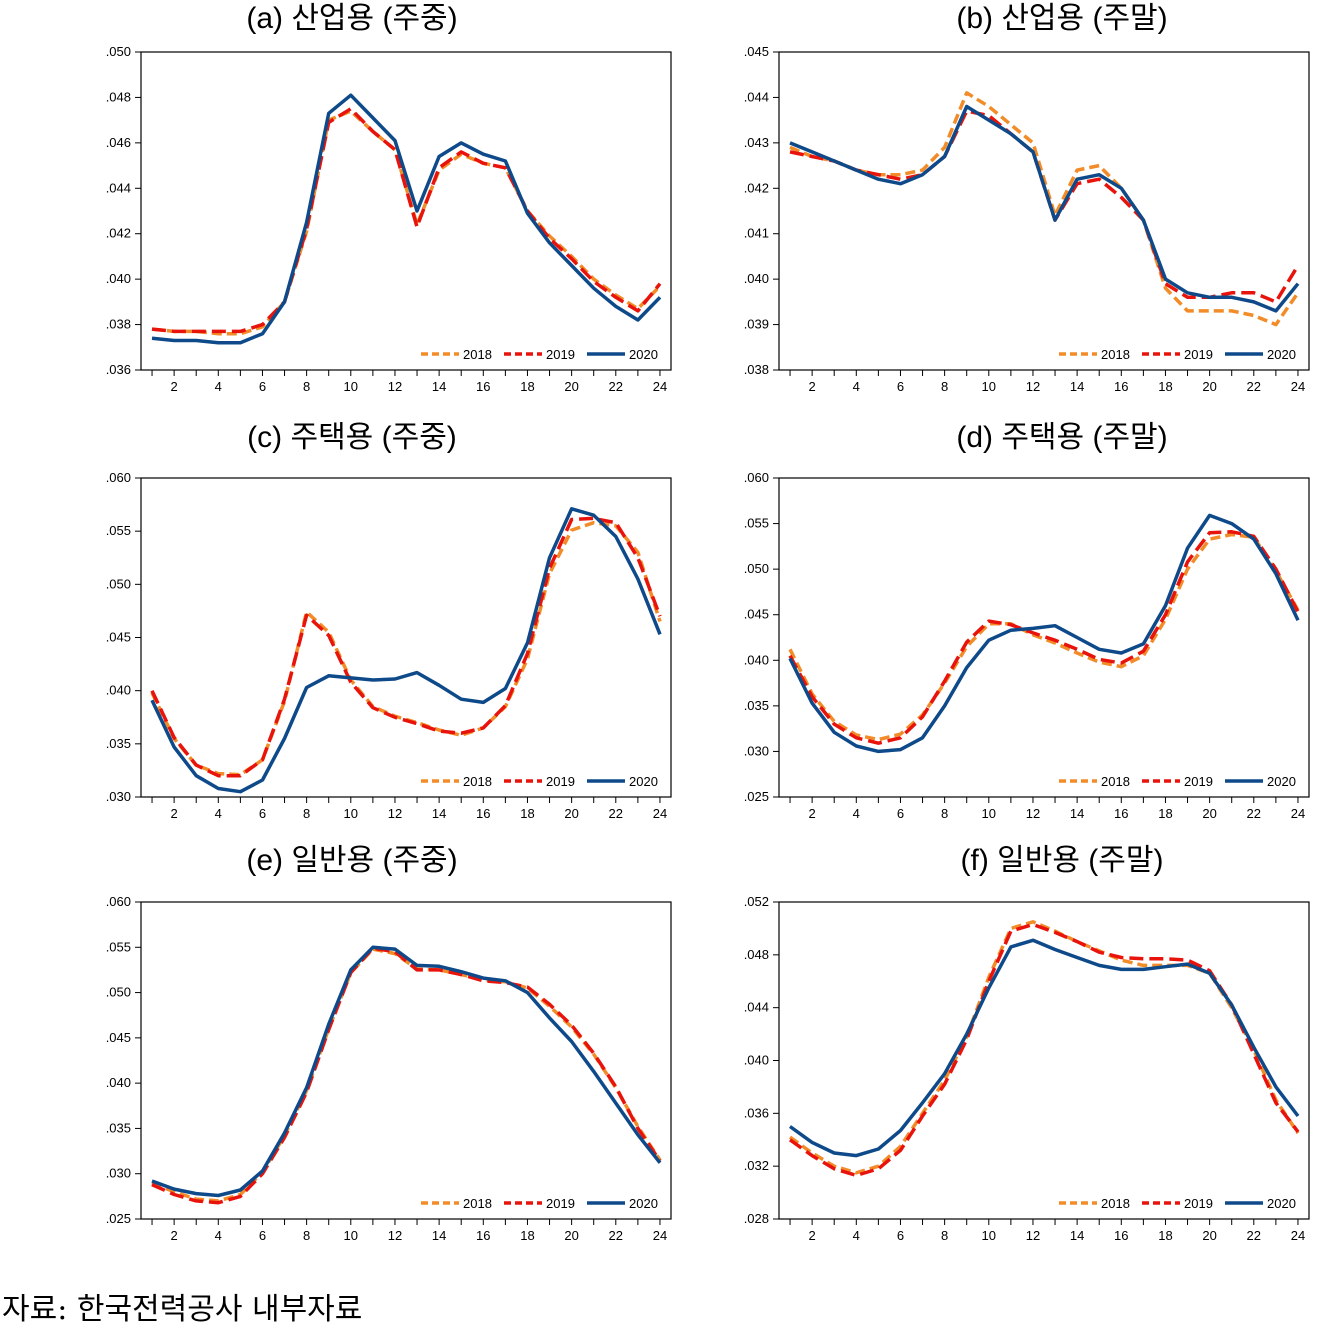 Image resolution: width=1318 pixels, height=1328 pixels. Describe the element at coordinates (756, 954) in the screenshot. I see `y-tick-label: .048` at that location.